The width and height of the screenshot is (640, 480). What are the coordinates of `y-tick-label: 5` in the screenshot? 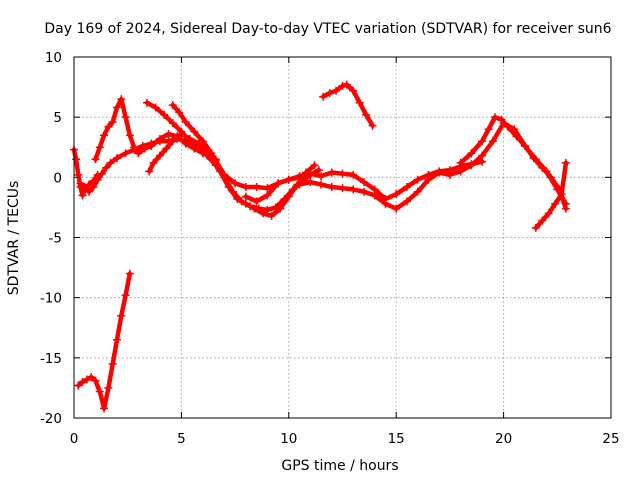 It's located at (57, 118).